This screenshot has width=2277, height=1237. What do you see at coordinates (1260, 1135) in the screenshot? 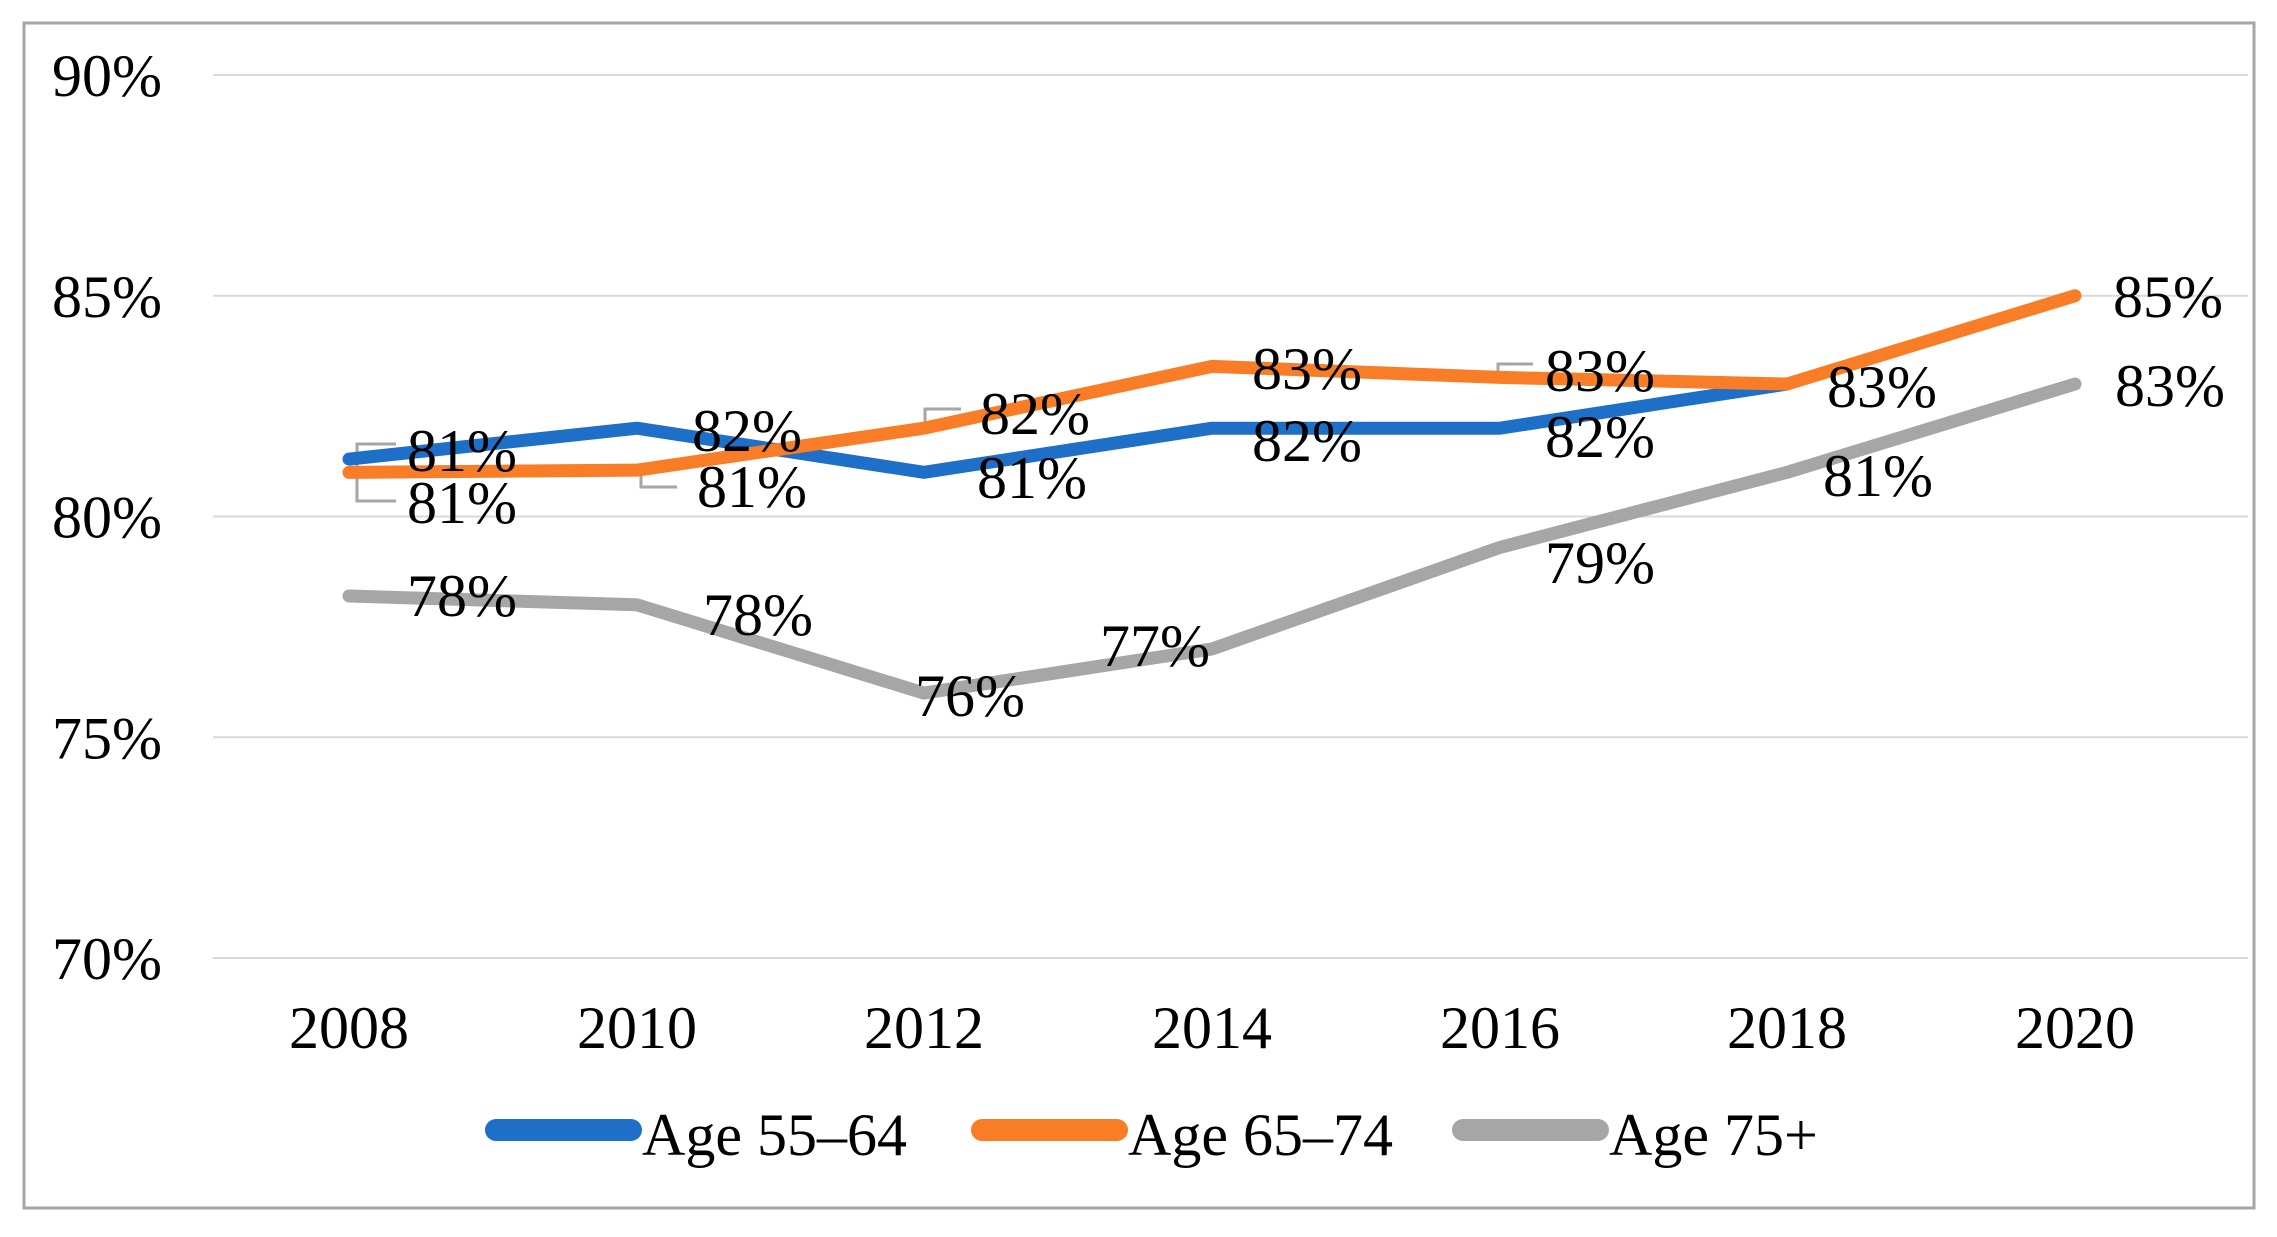
I see `legend-label: Age 65–74` at bounding box center [1260, 1135].